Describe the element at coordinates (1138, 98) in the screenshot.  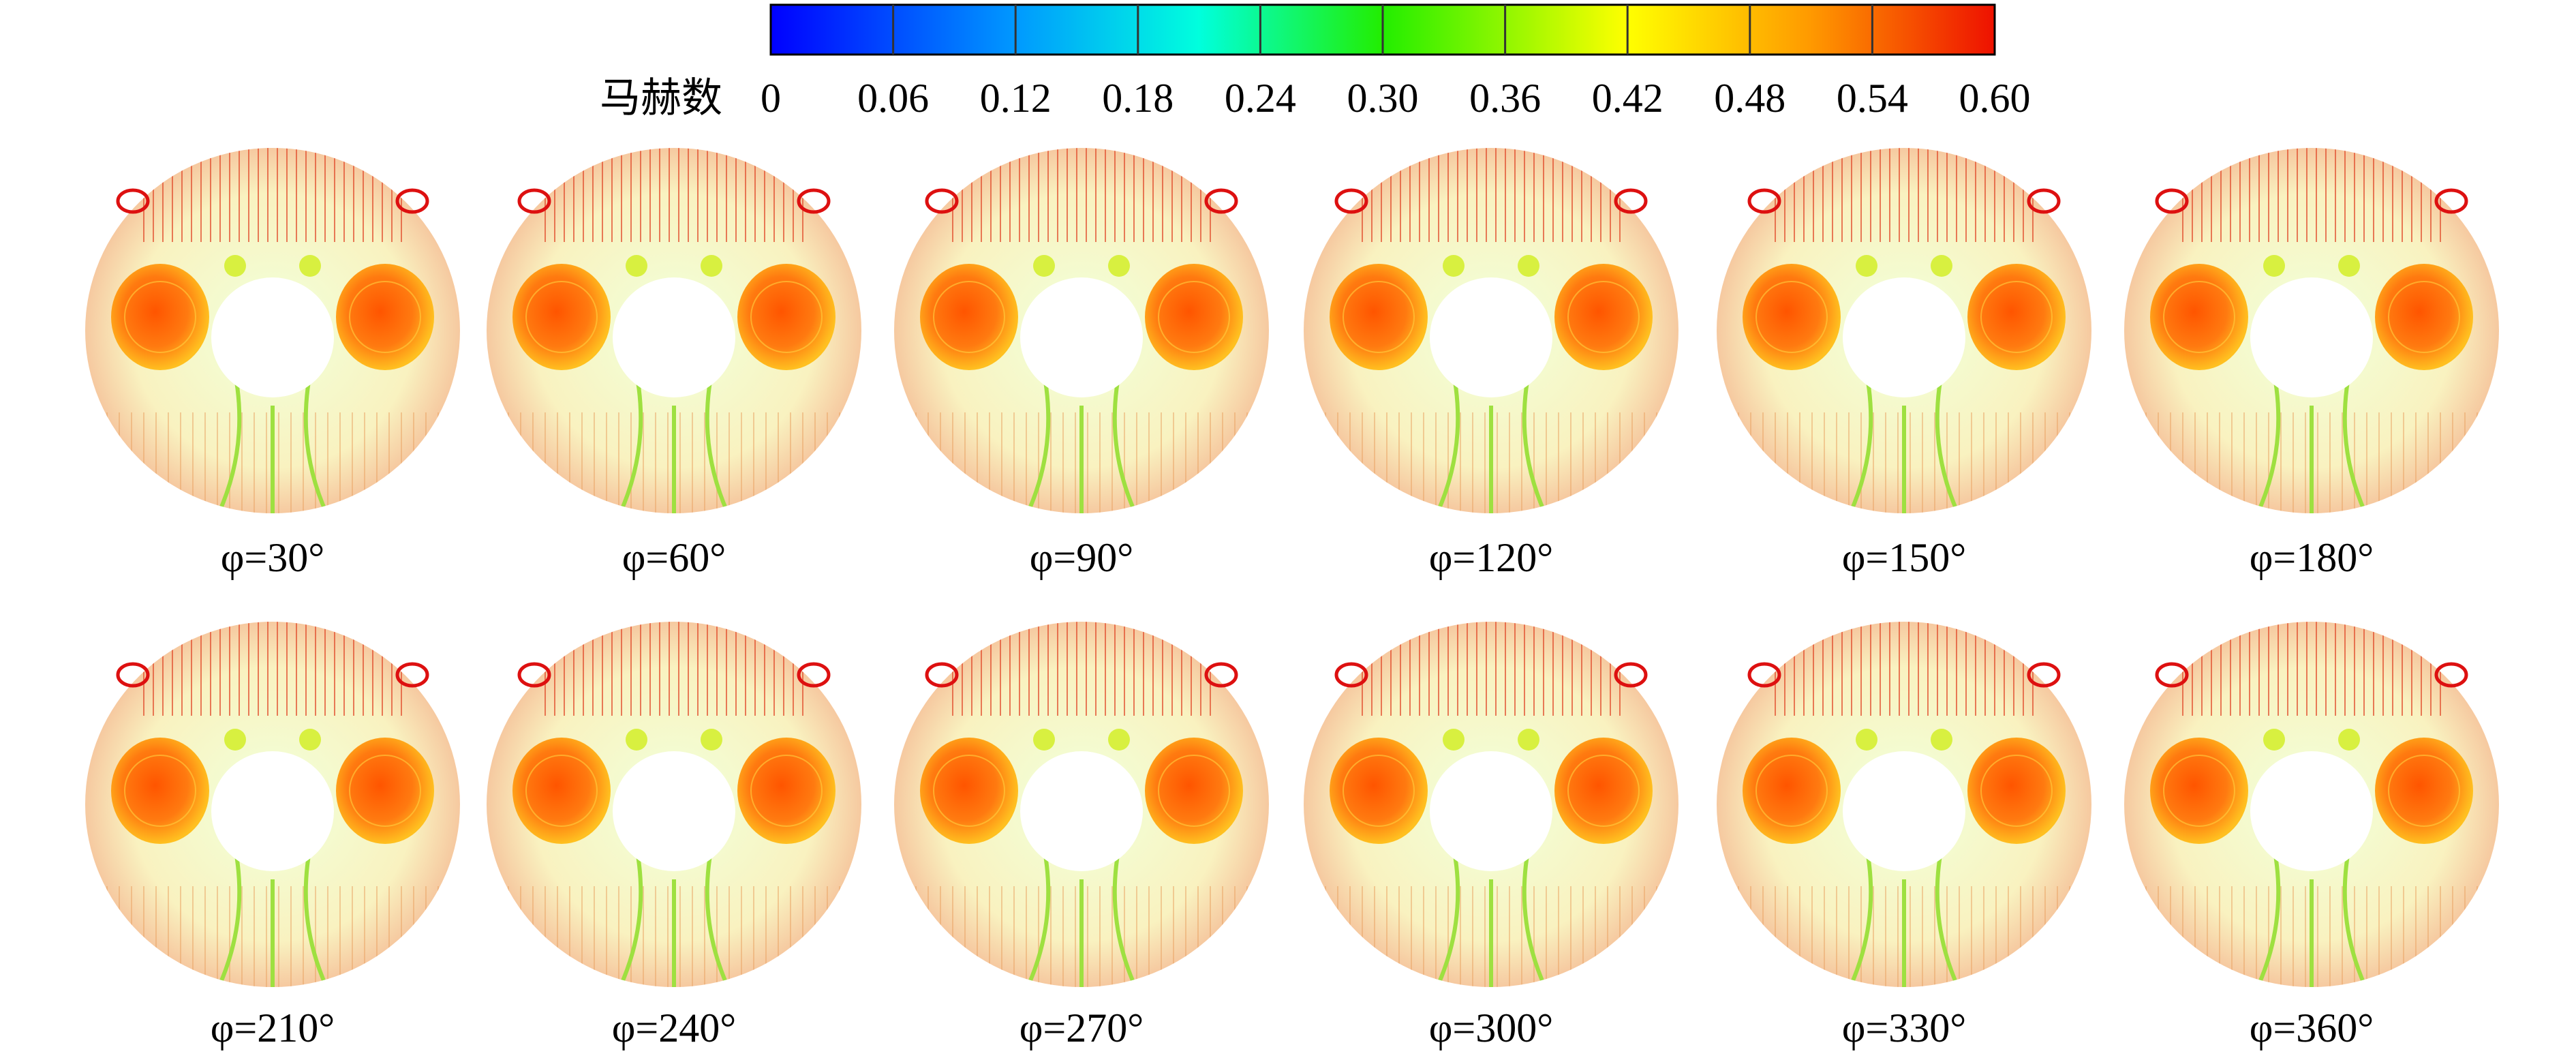
I see `colorbar-tick-label: 0.18` at that location.